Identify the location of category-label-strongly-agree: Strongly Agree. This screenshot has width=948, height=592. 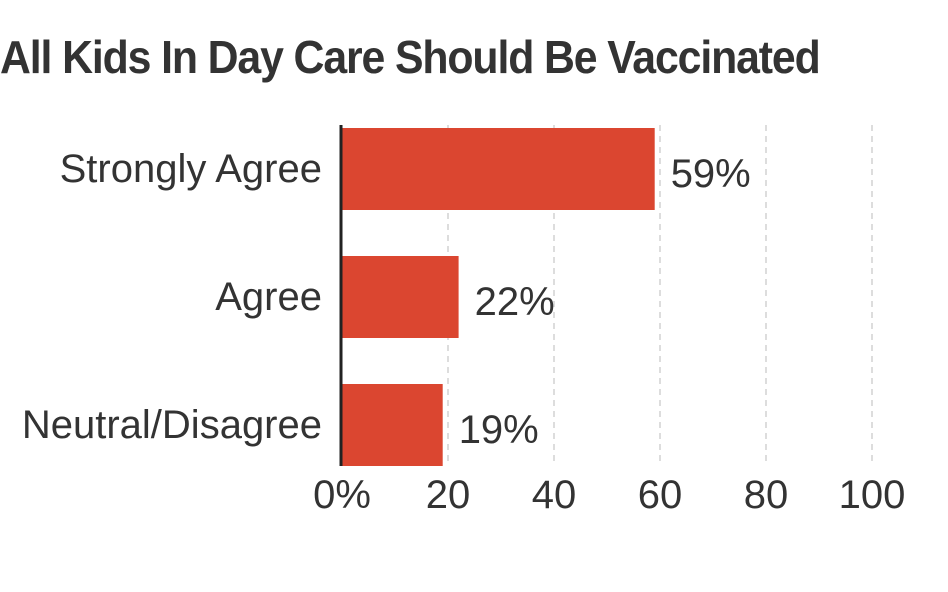
(191, 169).